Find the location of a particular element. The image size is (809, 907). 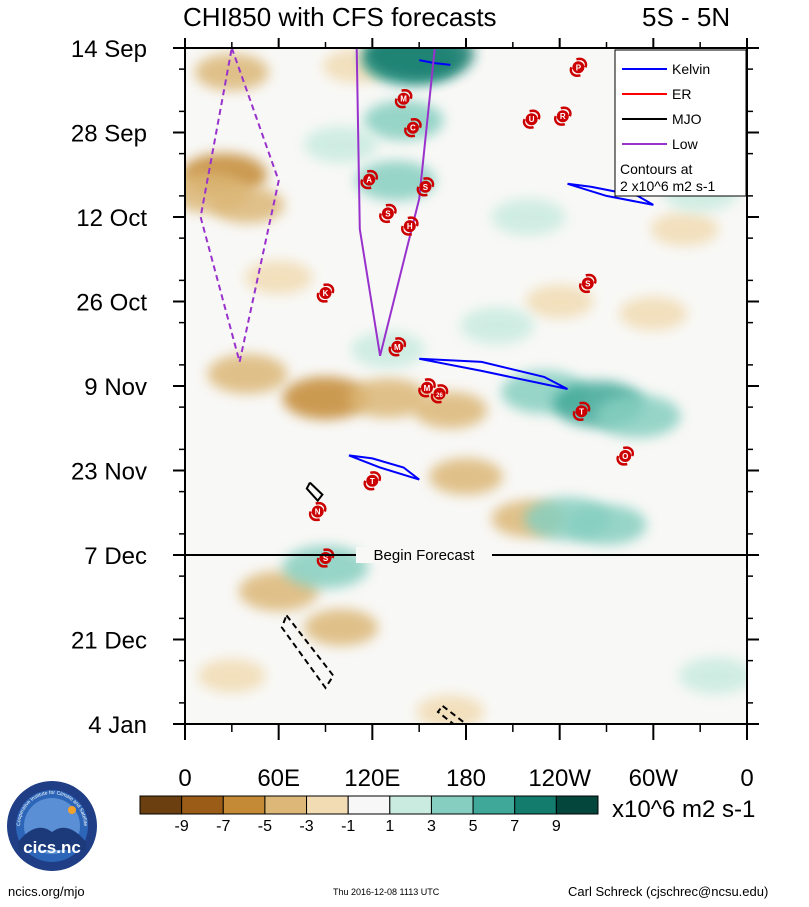

x-tick-label: 180 is located at coordinates (466, 778).